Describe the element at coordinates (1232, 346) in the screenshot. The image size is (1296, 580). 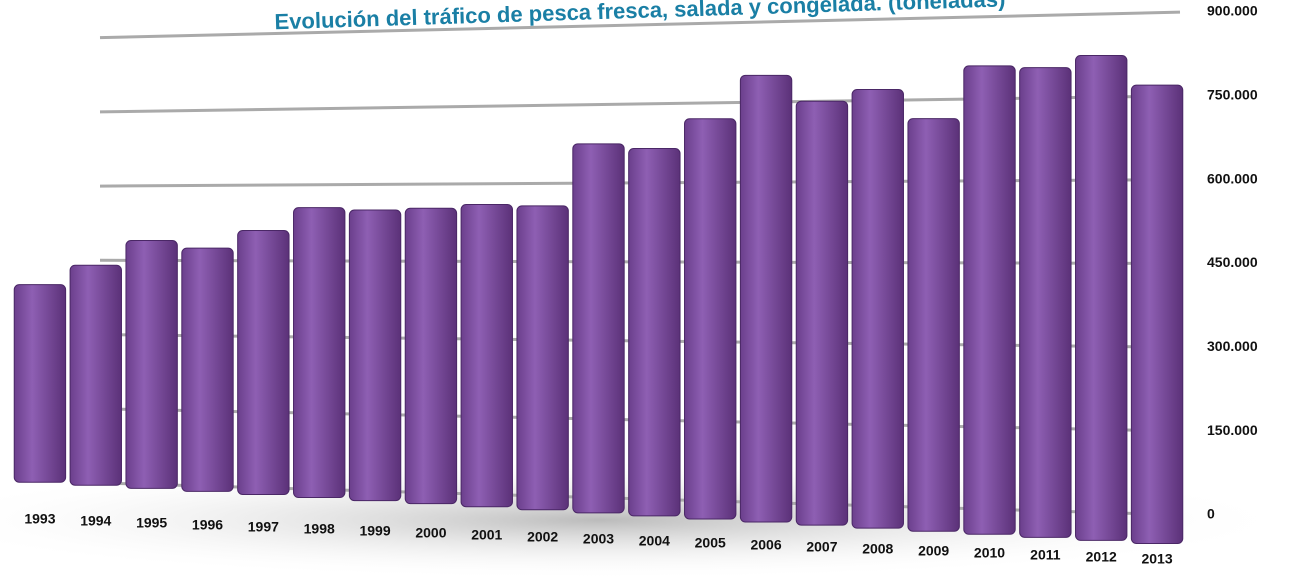
I see `y-tick-label: 300.000` at that location.